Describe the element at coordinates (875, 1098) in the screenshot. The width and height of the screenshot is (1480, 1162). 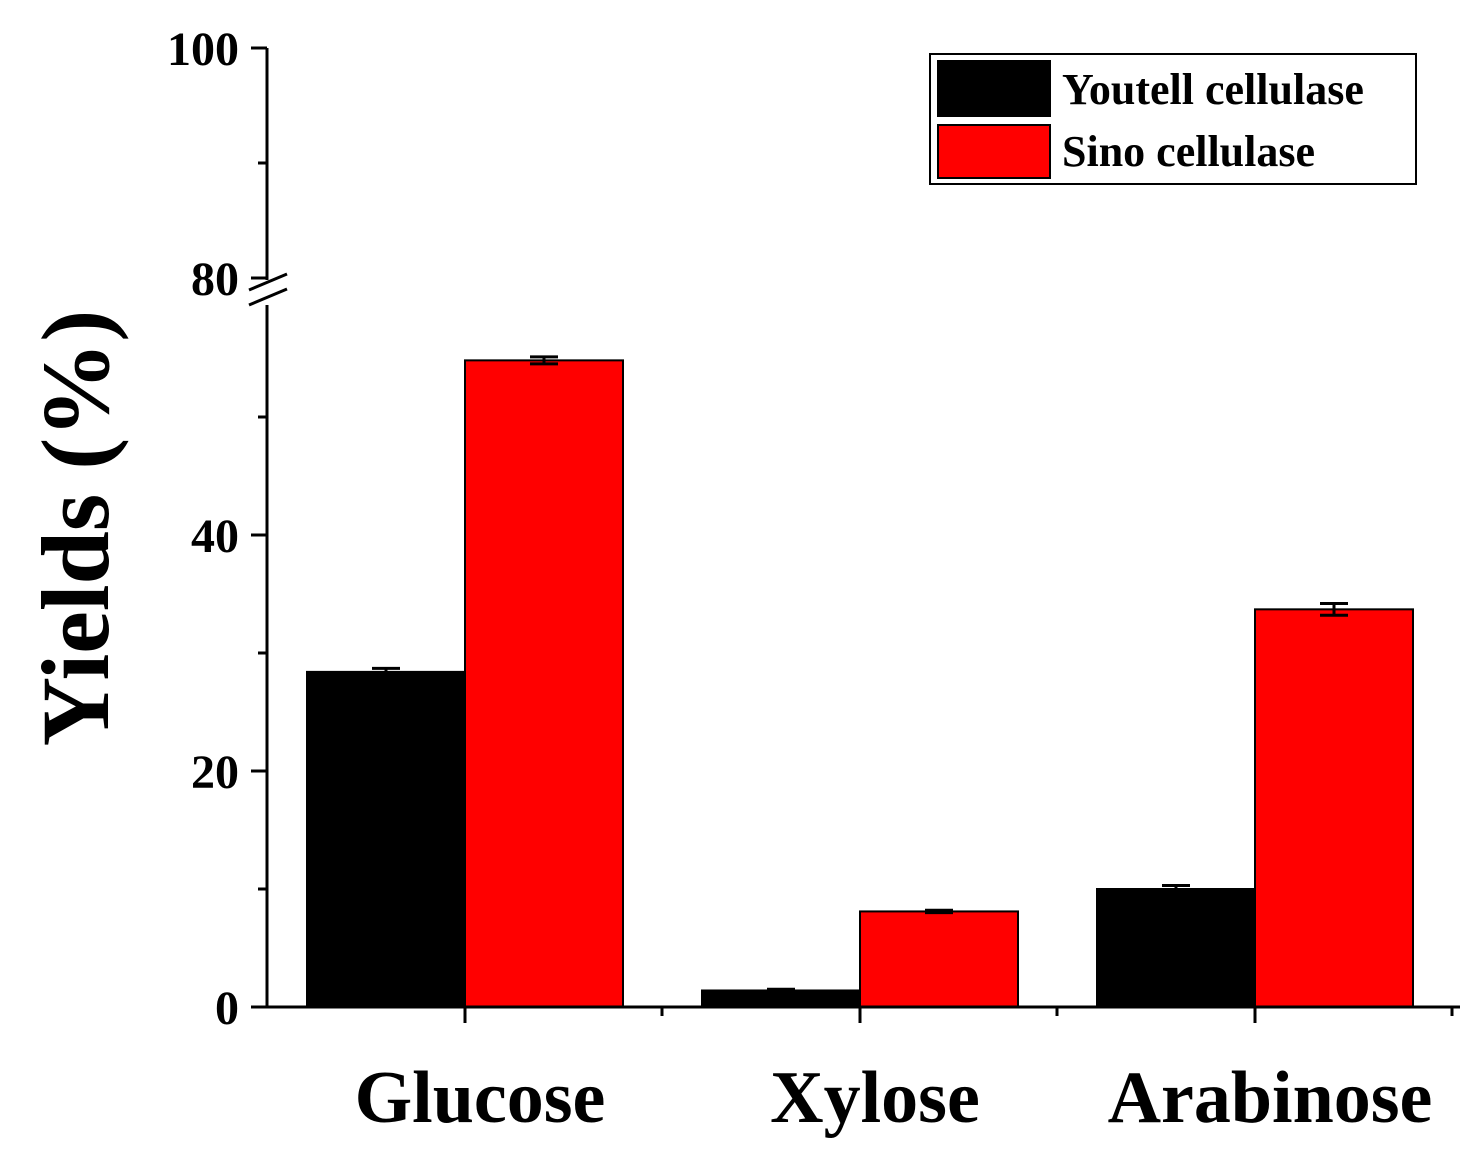
I see `x-tick-label-xylose: Xylose` at that location.